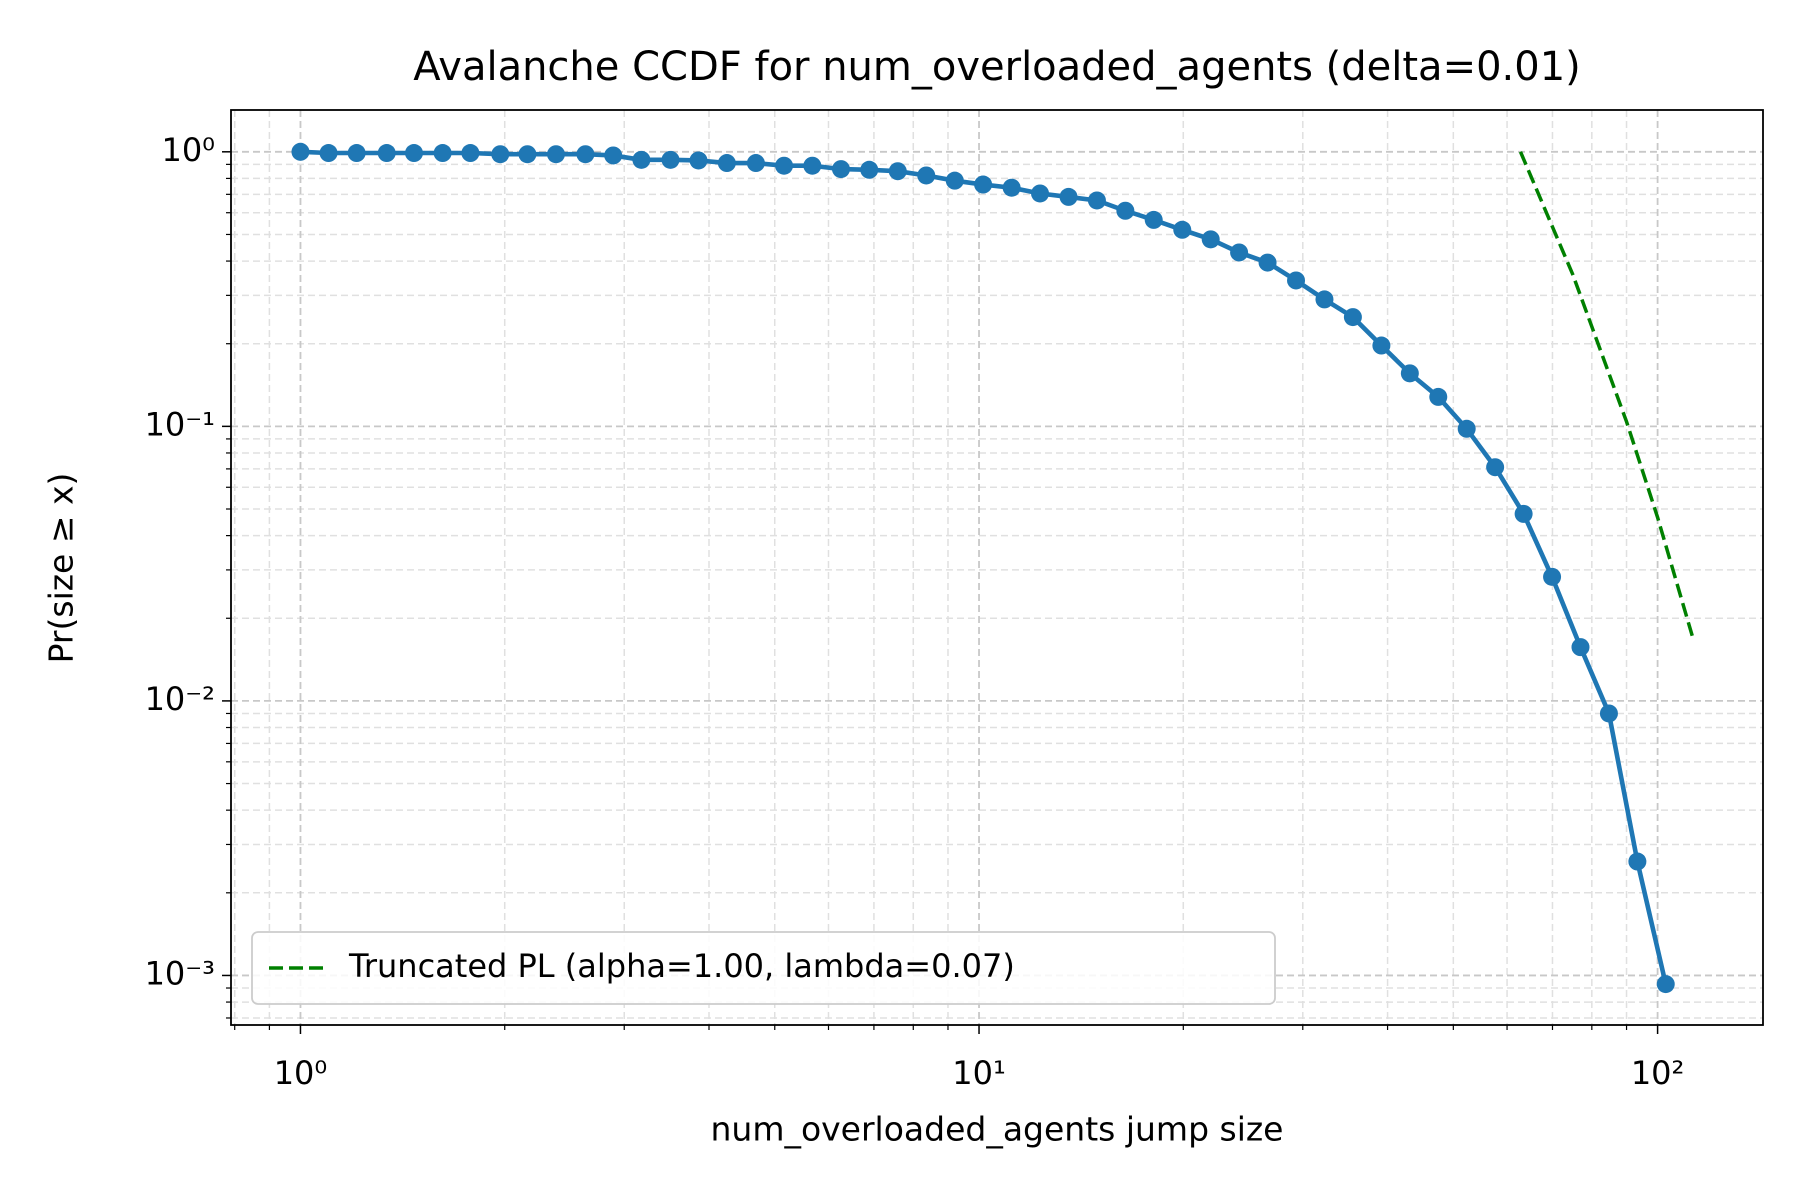 The image size is (1800, 1200). Describe the element at coordinates (301, 1073) in the screenshot. I see `x-tick-label: 10⁰` at that location.